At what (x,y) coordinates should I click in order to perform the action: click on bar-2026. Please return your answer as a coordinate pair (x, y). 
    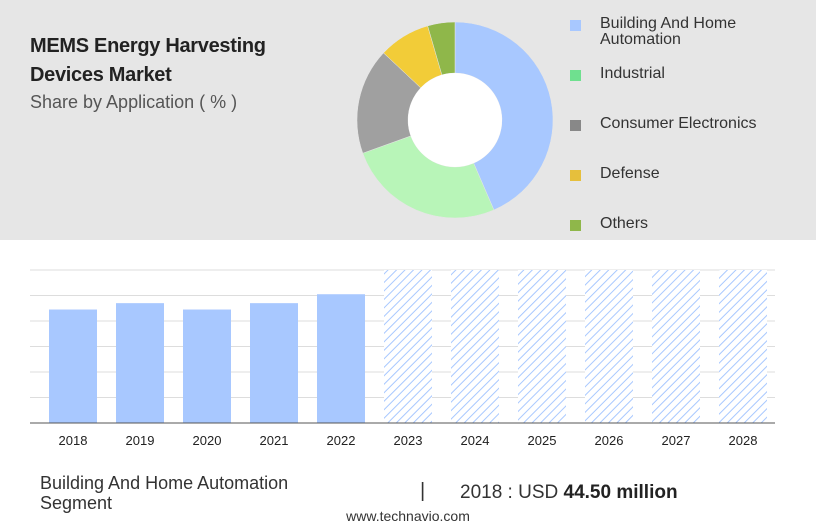
    Looking at the image, I should click on (609, 346).